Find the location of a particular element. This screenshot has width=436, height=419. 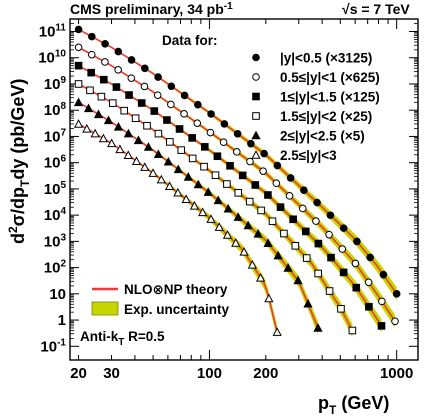

y-tick-label: 10⁸ is located at coordinates (55, 110).